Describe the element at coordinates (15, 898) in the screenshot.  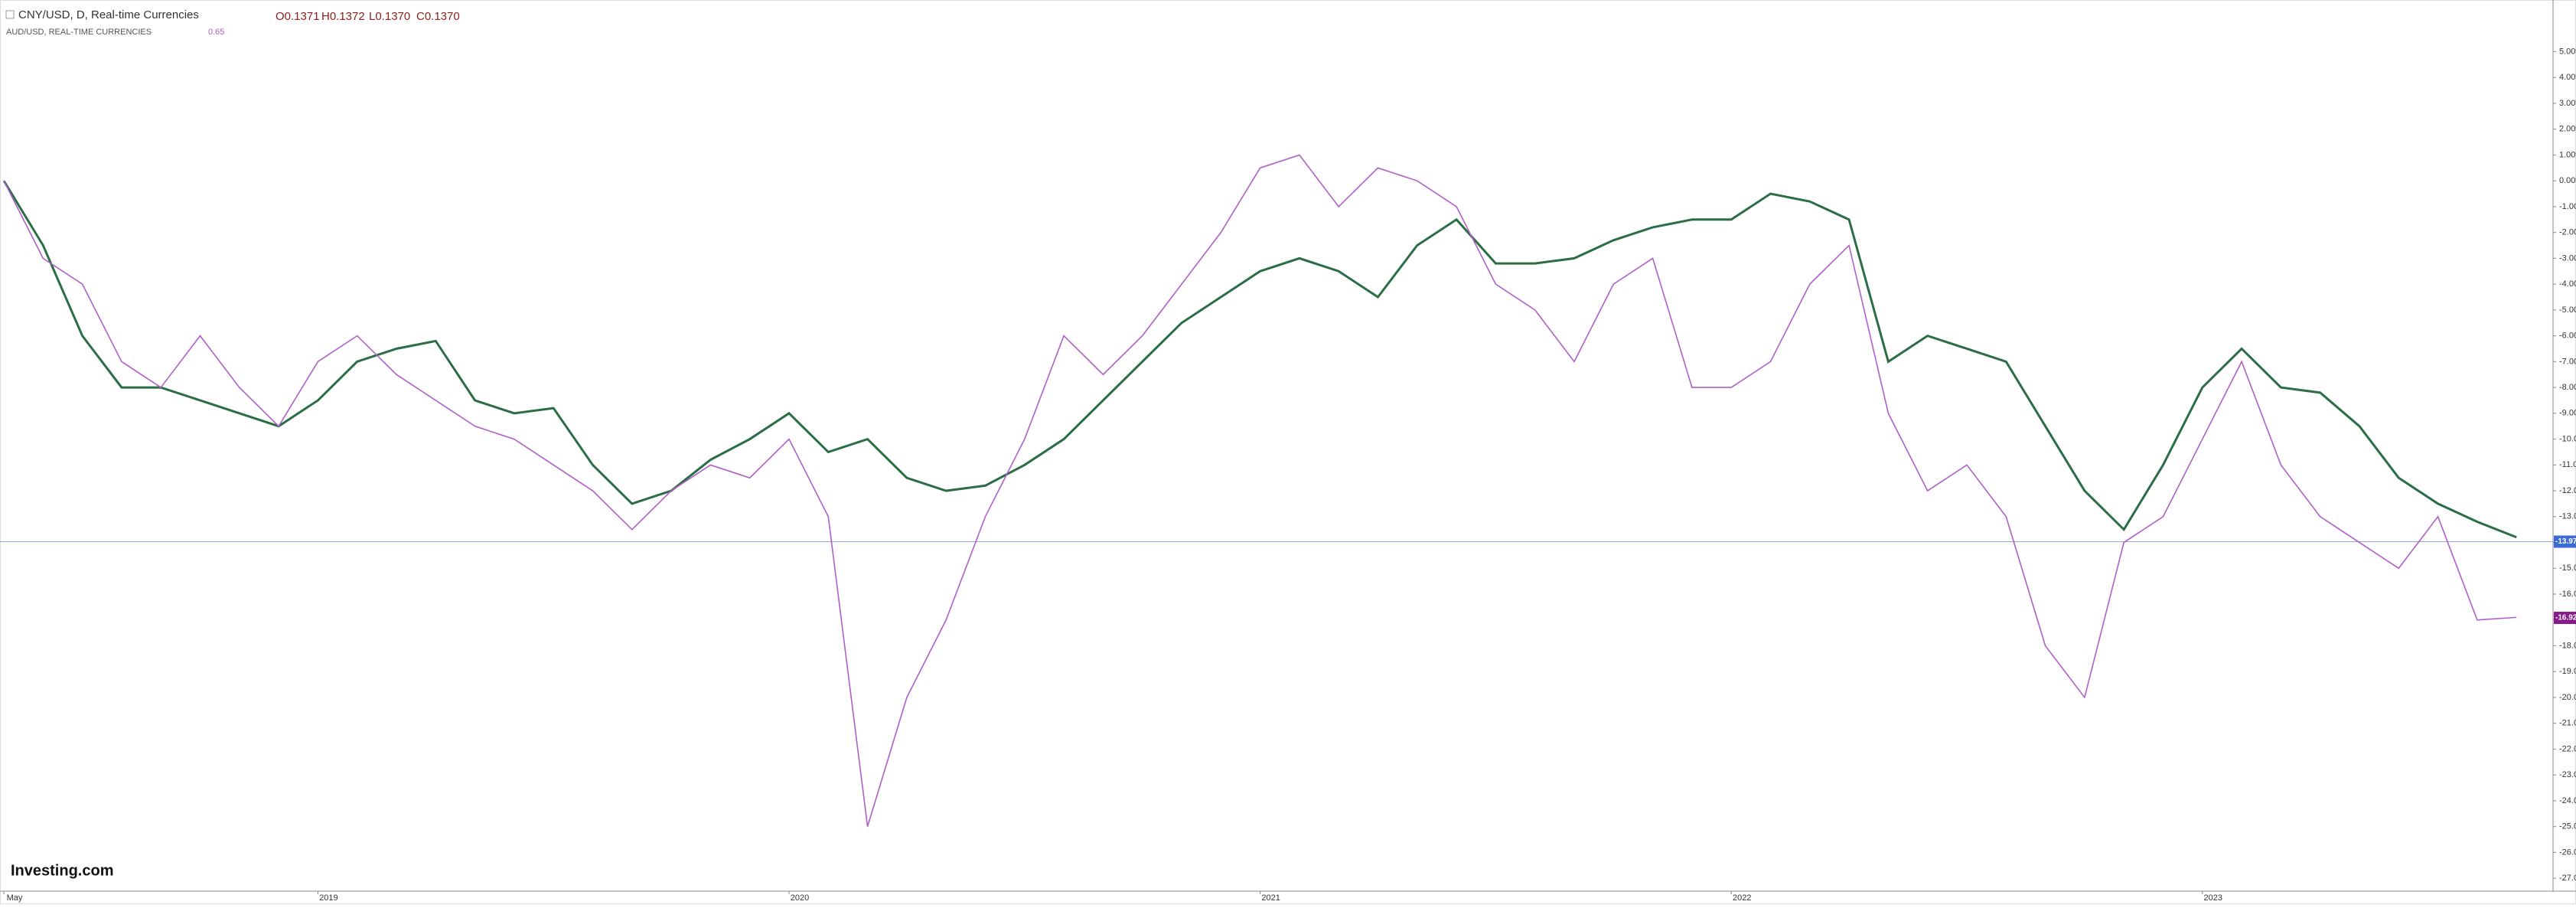
I see `x-tick-label: May` at that location.